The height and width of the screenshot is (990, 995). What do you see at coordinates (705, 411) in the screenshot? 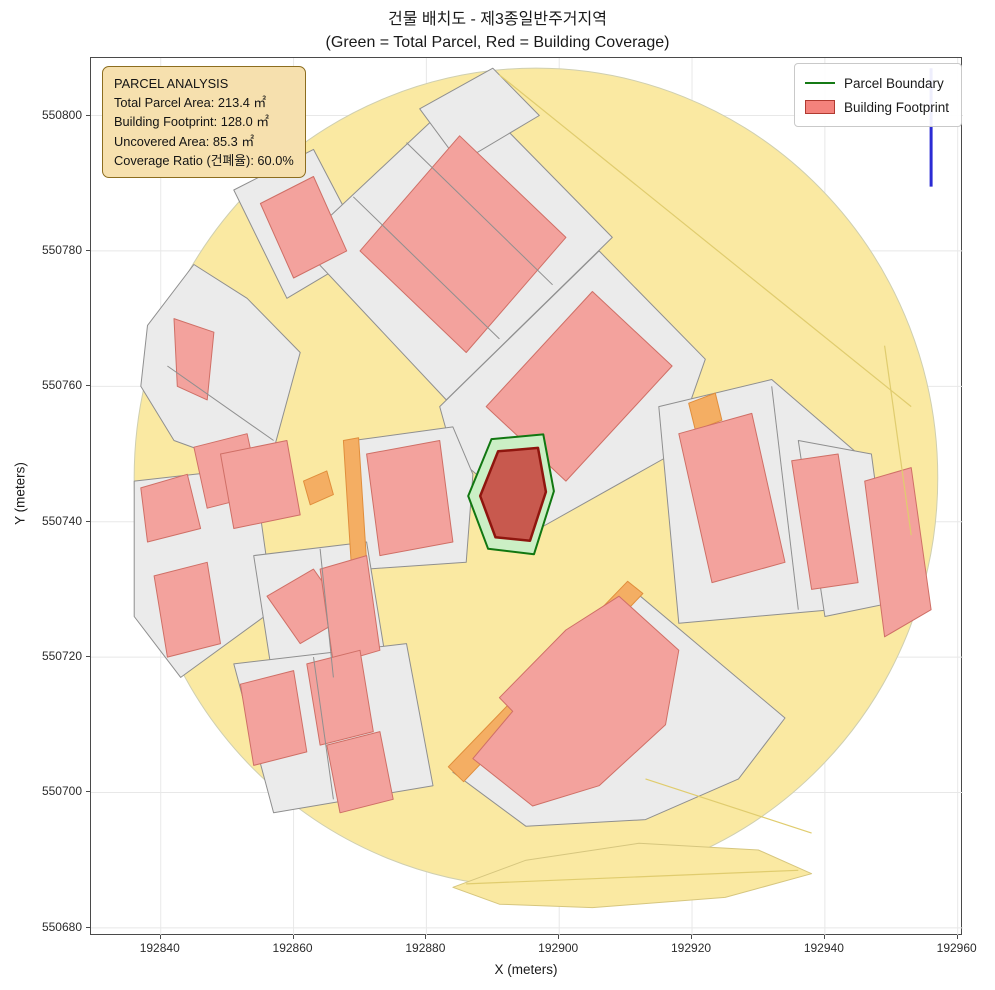
I see `road-edge-orange-right` at bounding box center [705, 411].